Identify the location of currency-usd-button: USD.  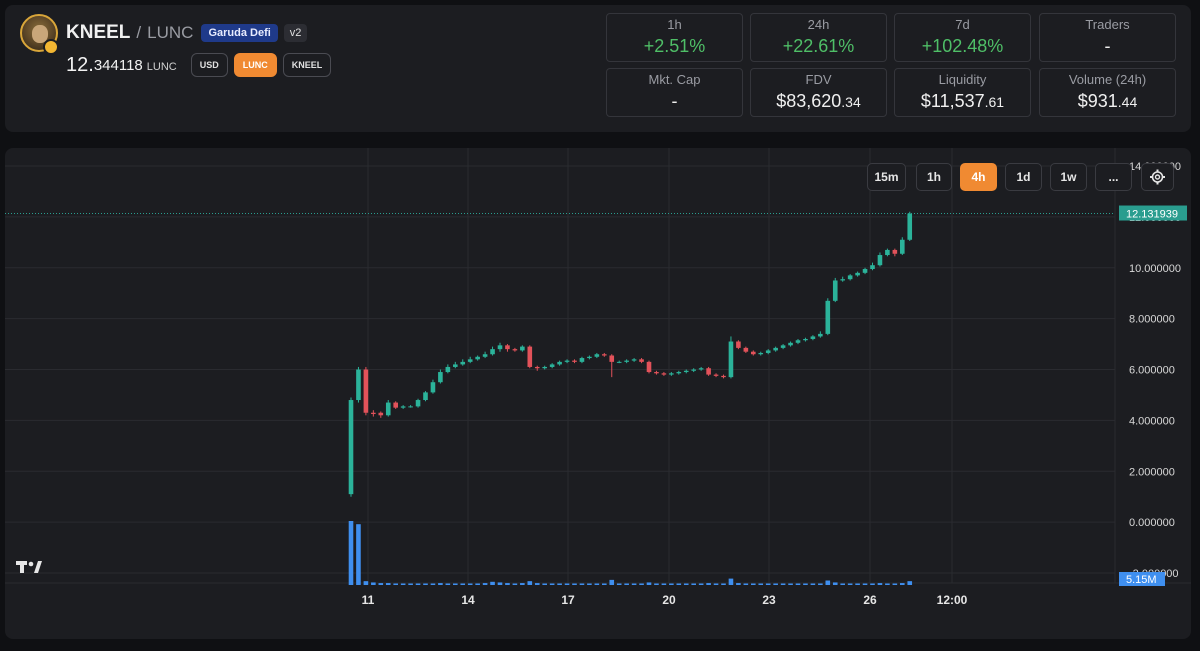
(209, 65).